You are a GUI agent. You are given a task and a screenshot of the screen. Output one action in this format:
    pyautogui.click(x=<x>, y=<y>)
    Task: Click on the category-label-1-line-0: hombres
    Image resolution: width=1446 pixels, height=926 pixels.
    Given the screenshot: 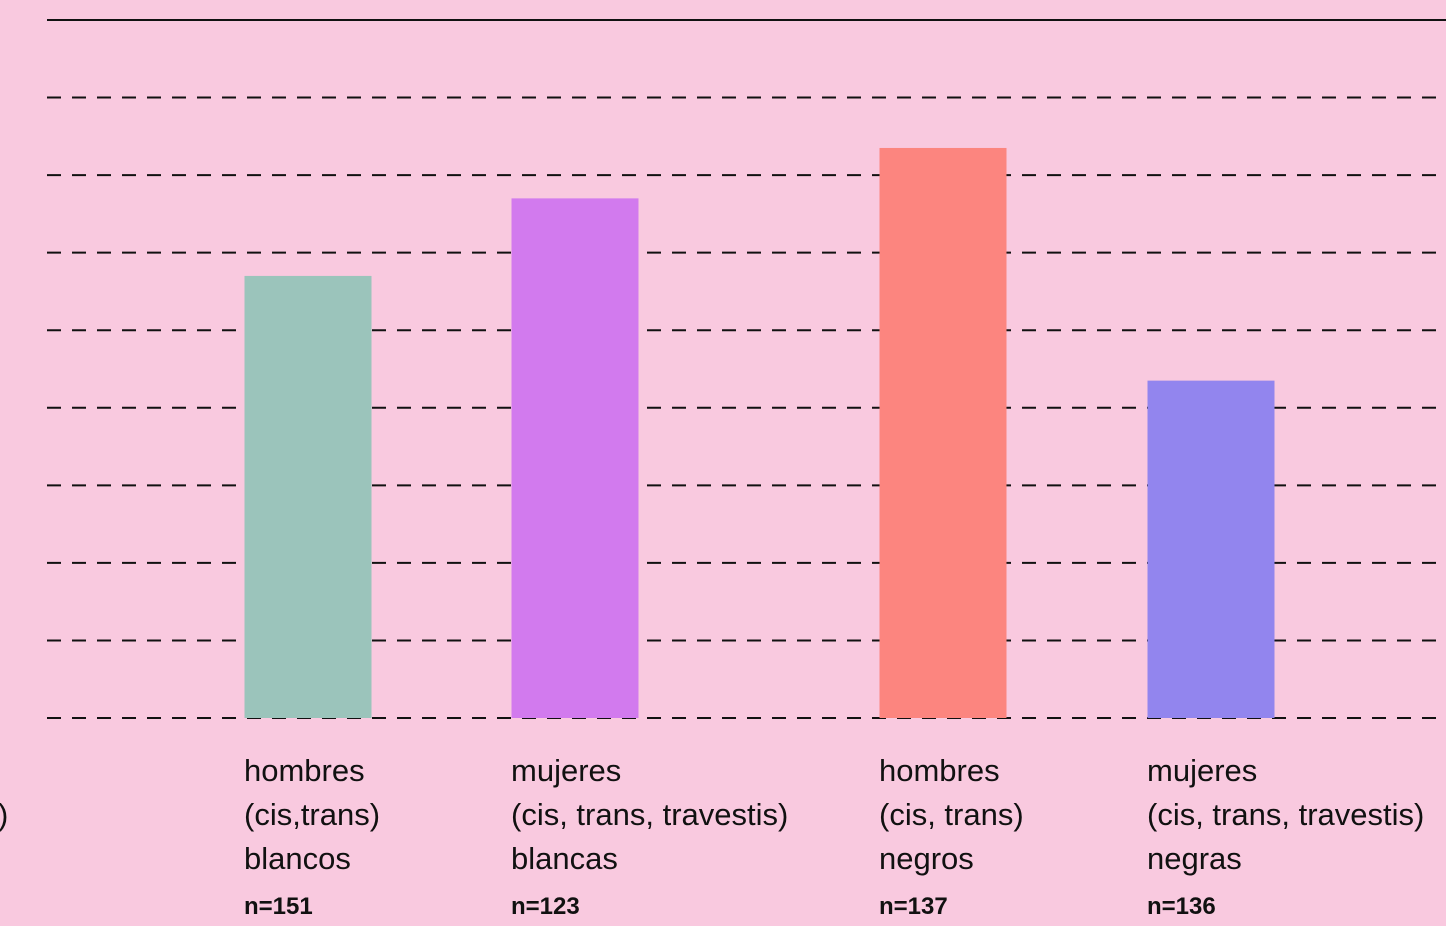 What is the action you would take?
    pyautogui.click(x=304, y=770)
    